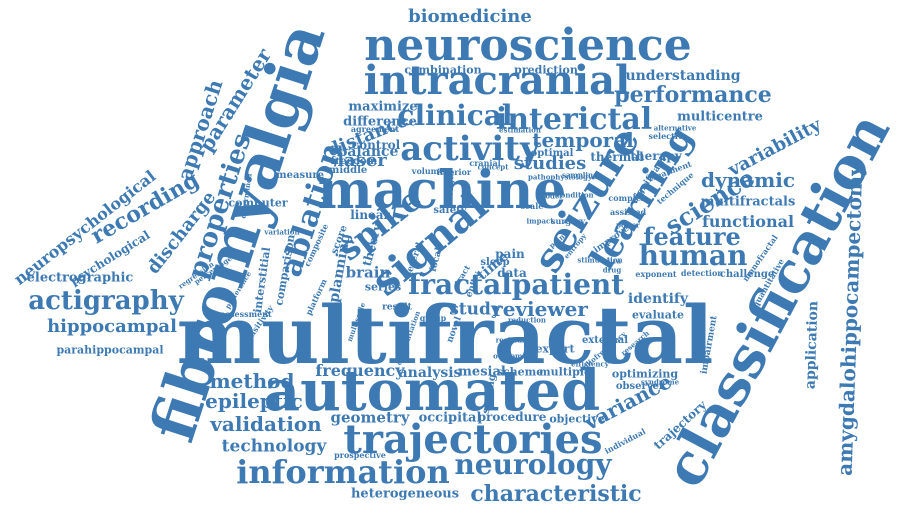  Describe the element at coordinates (550, 163) in the screenshot. I see `word: studies` at that location.